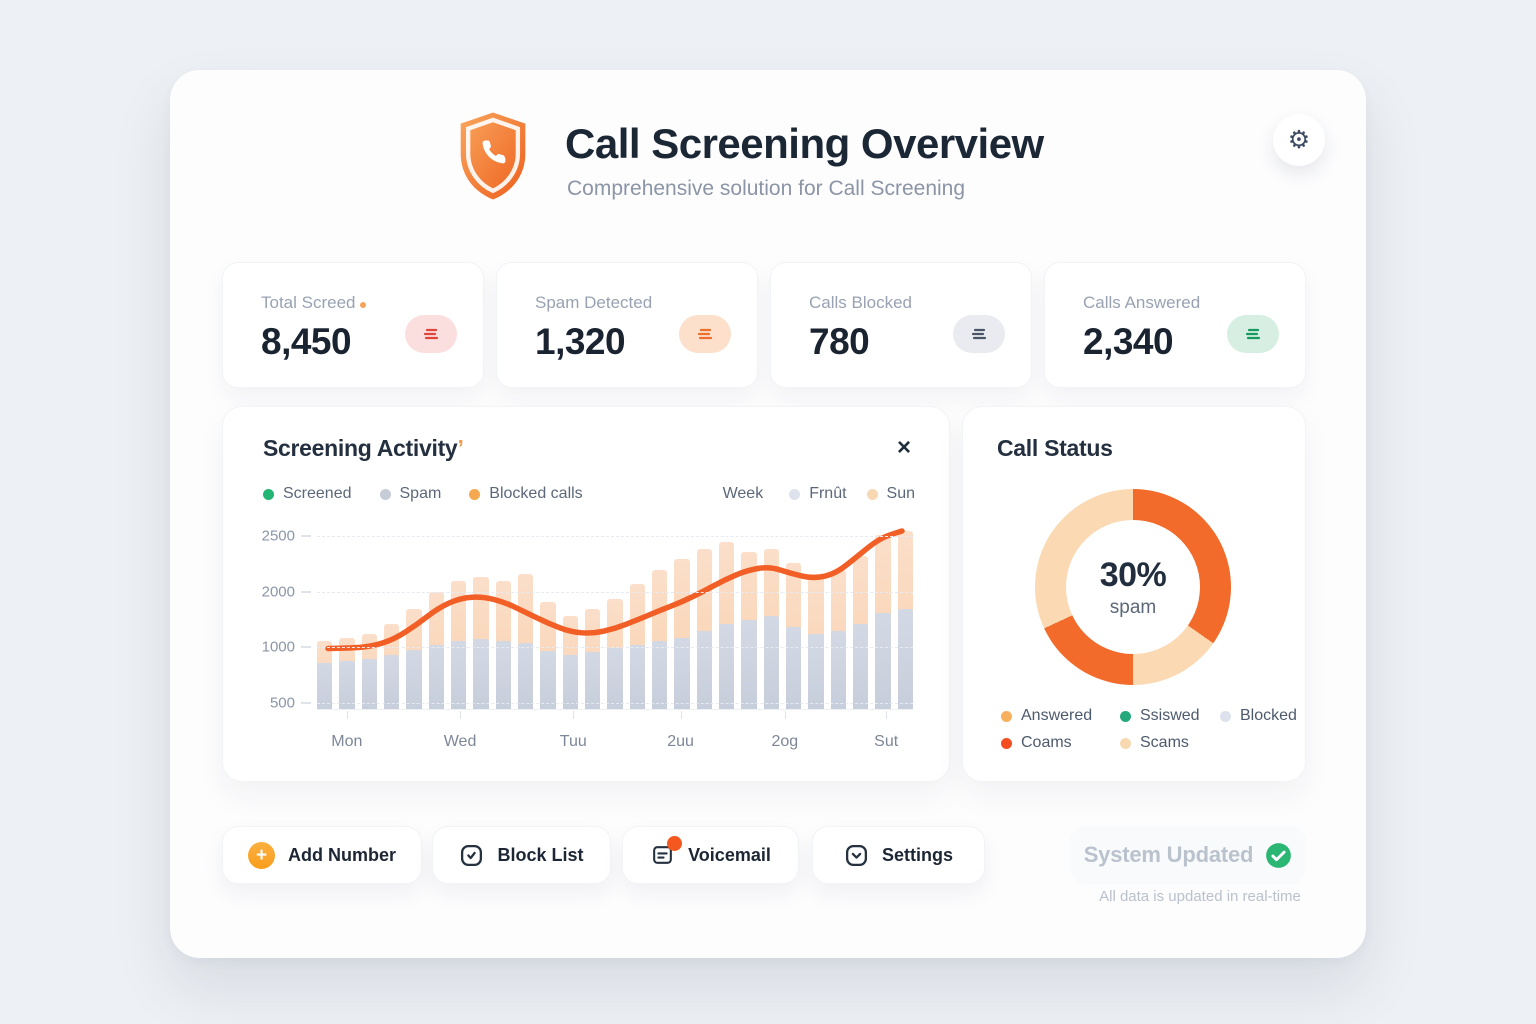 The height and width of the screenshot is (1024, 1536). Describe the element at coordinates (521, 855) in the screenshot. I see `block-list-button: Block List` at that location.